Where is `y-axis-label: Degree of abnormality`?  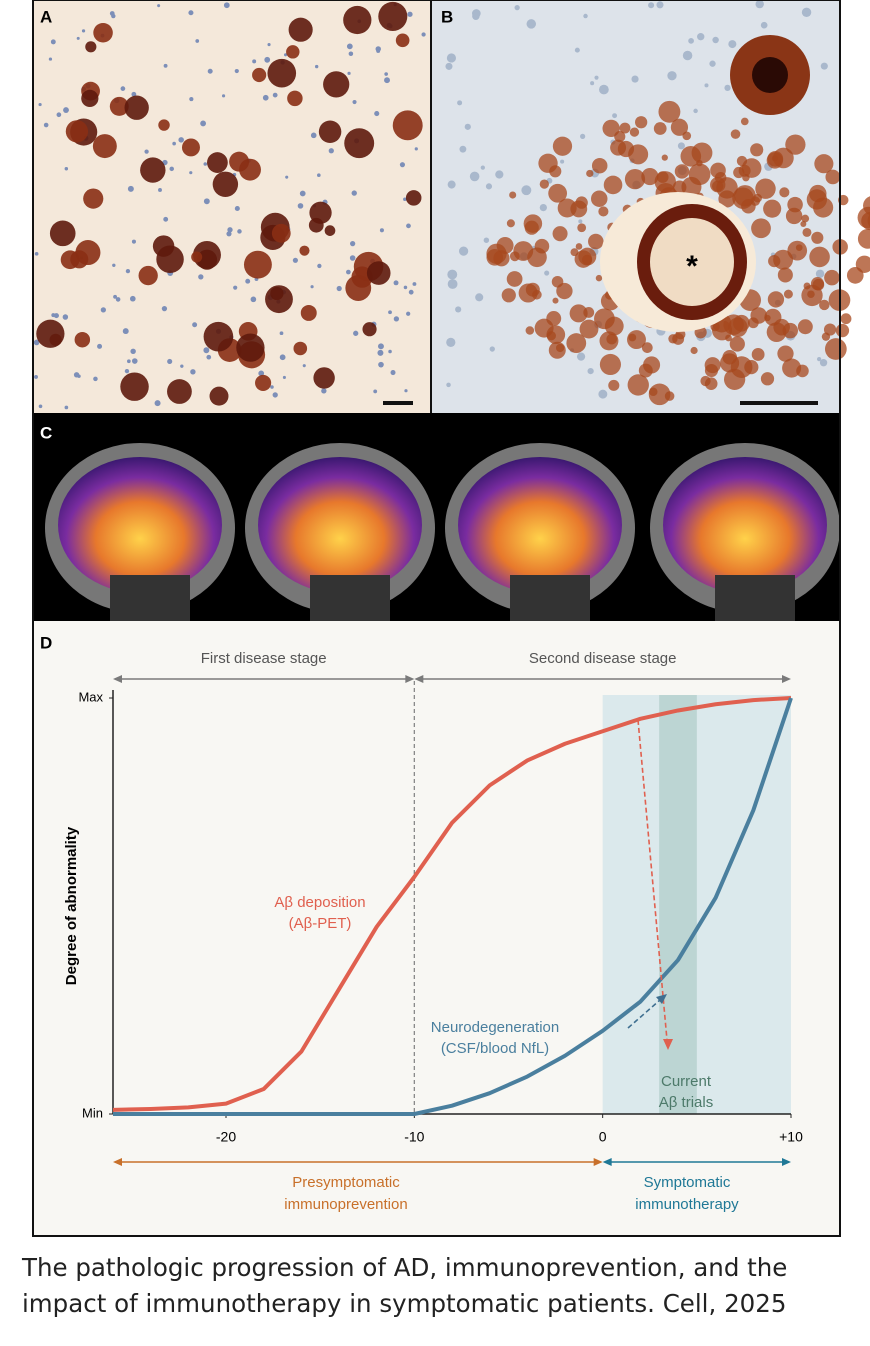 y-axis-label: Degree of abnormality is located at coordinates (71, 905).